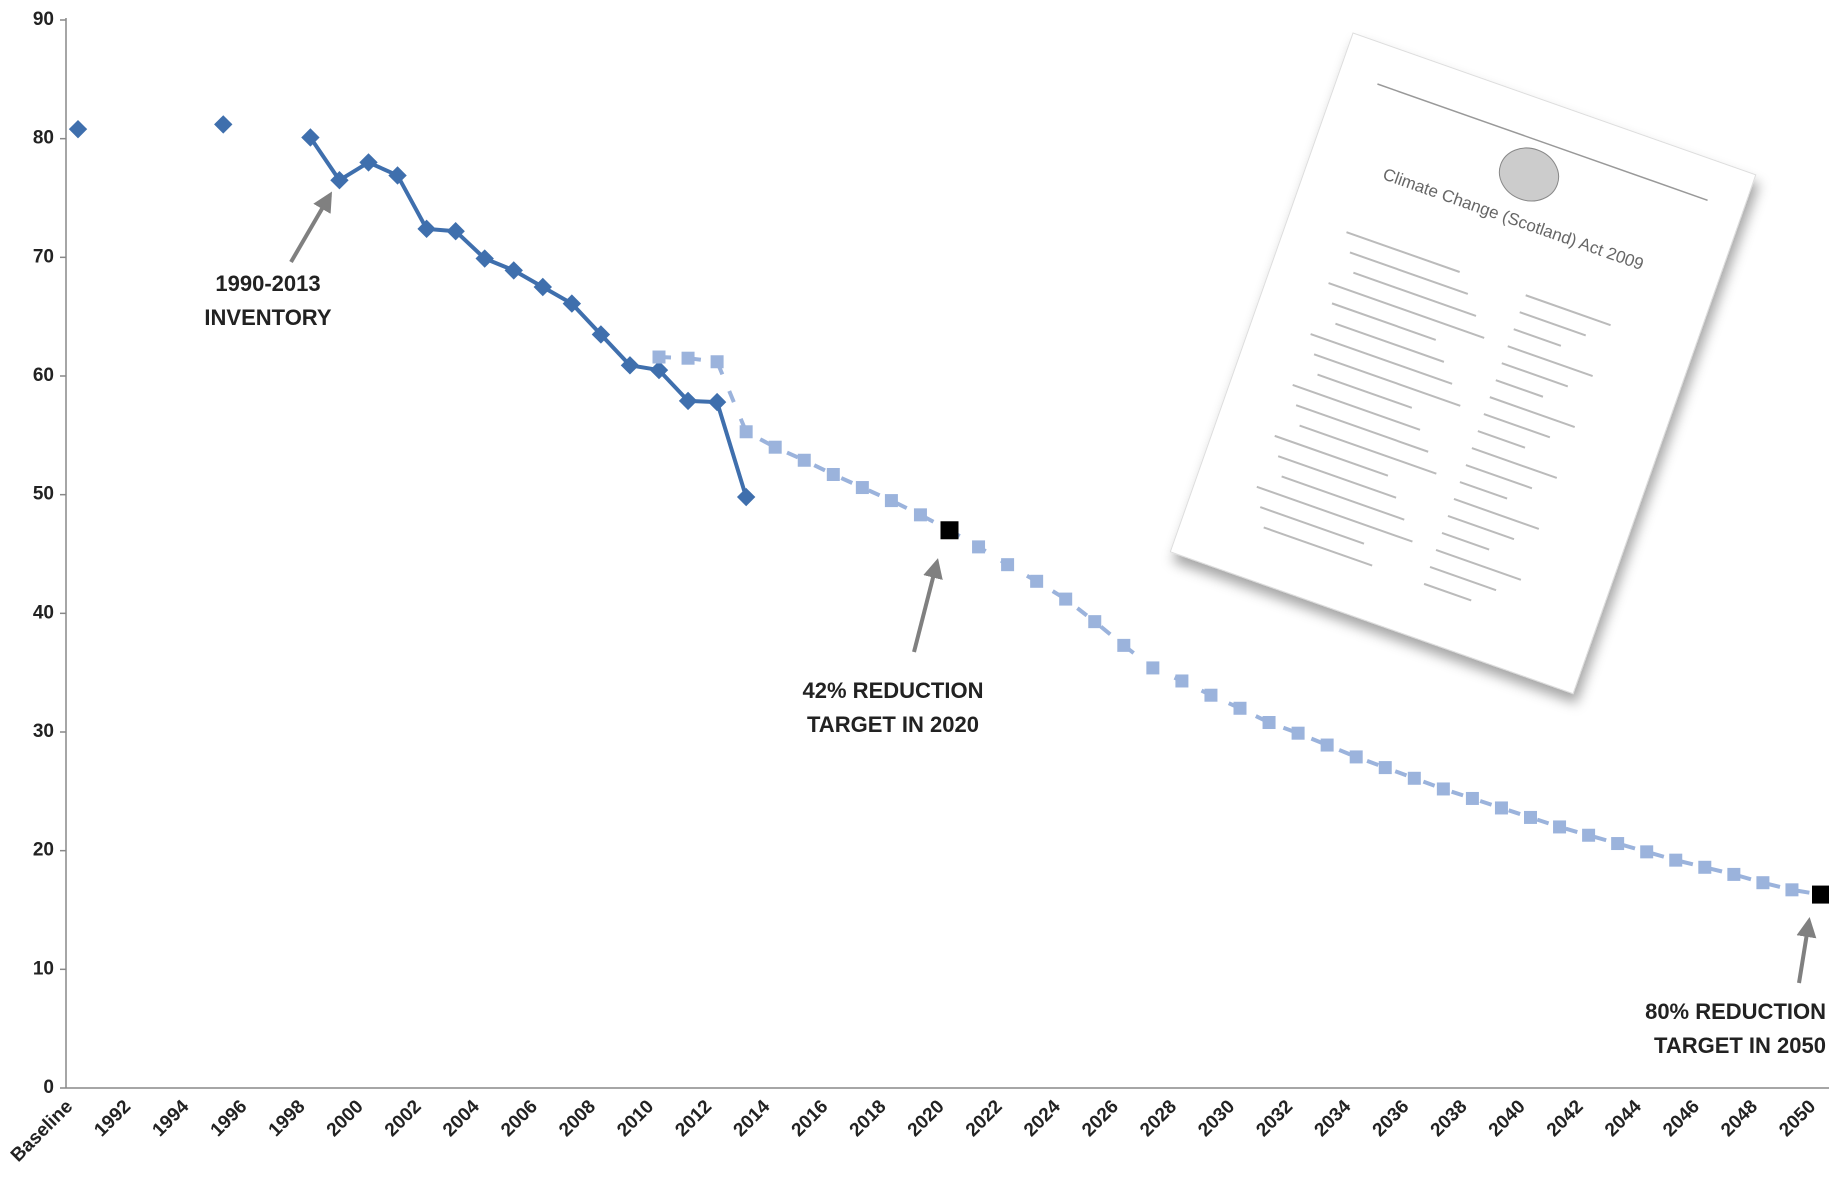 This screenshot has width=1829, height=1192. What do you see at coordinates (1042, 1118) in the screenshot?
I see `x-tick-label: 2024` at bounding box center [1042, 1118].